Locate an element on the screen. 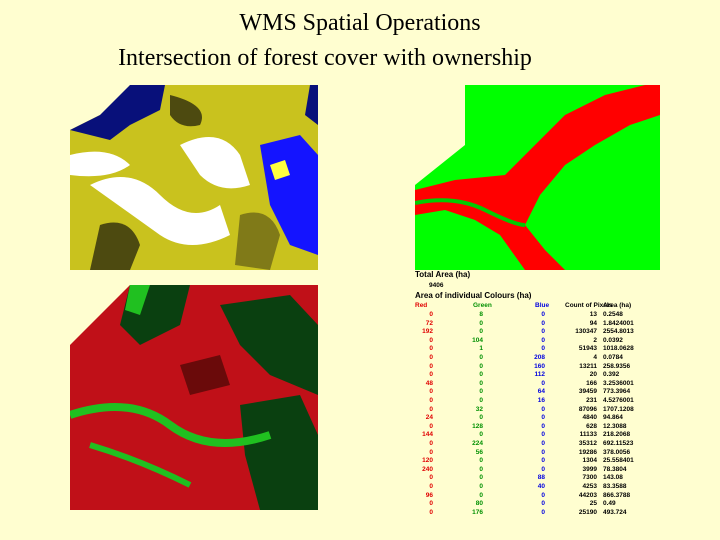  table-cell: 144 is located at coordinates (427, 435).